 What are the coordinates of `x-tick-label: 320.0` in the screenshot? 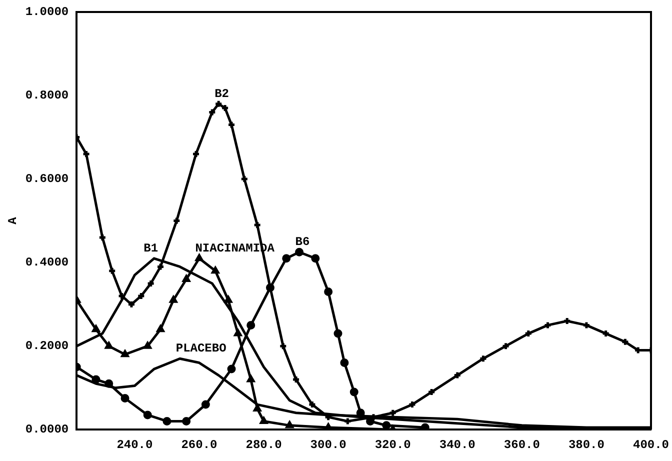 It's located at (392, 445).